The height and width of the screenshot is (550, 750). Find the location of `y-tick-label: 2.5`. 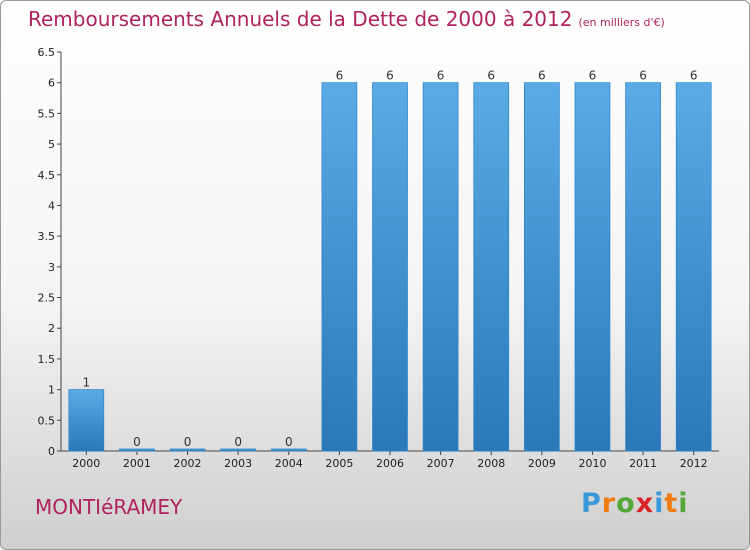

y-tick-label: 2.5 is located at coordinates (47, 298).